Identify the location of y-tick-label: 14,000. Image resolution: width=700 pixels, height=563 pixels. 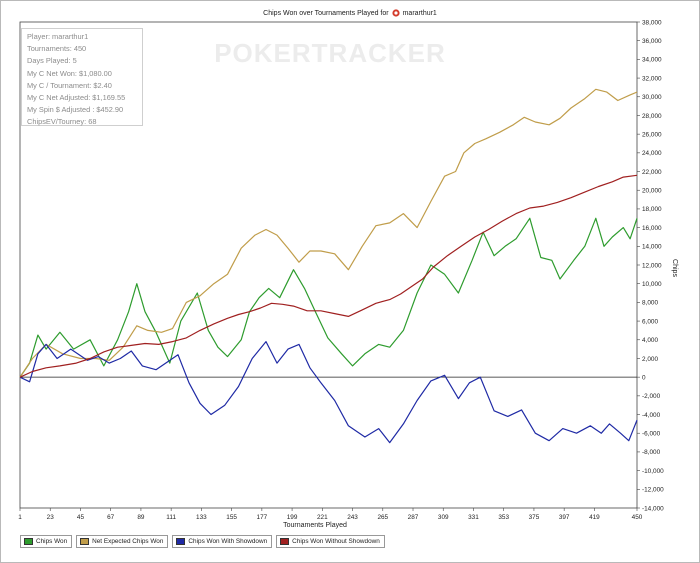
(652, 247).